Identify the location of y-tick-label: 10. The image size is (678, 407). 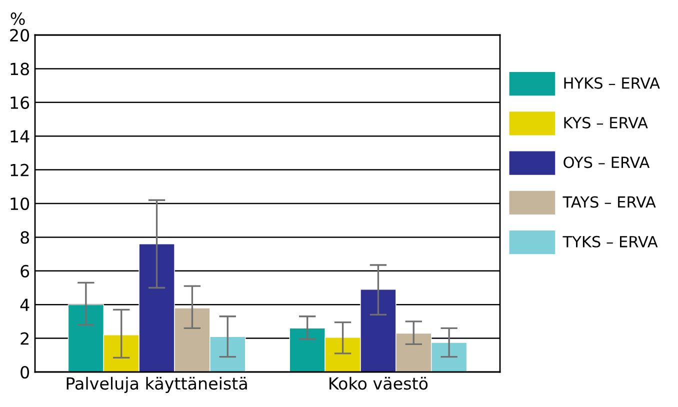
(20, 203).